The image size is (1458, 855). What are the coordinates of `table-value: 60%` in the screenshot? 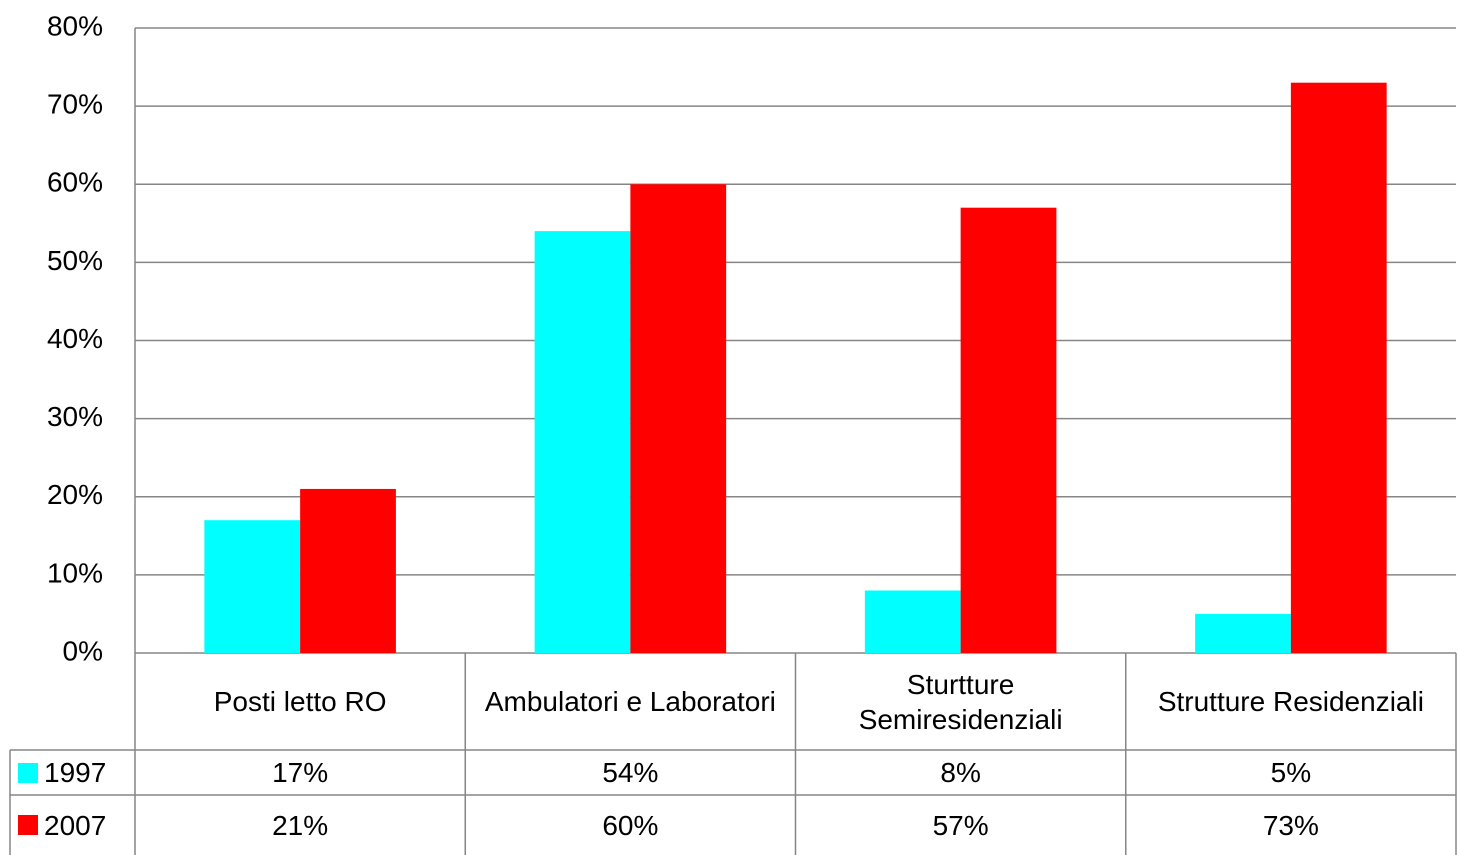 It's located at (630, 825).